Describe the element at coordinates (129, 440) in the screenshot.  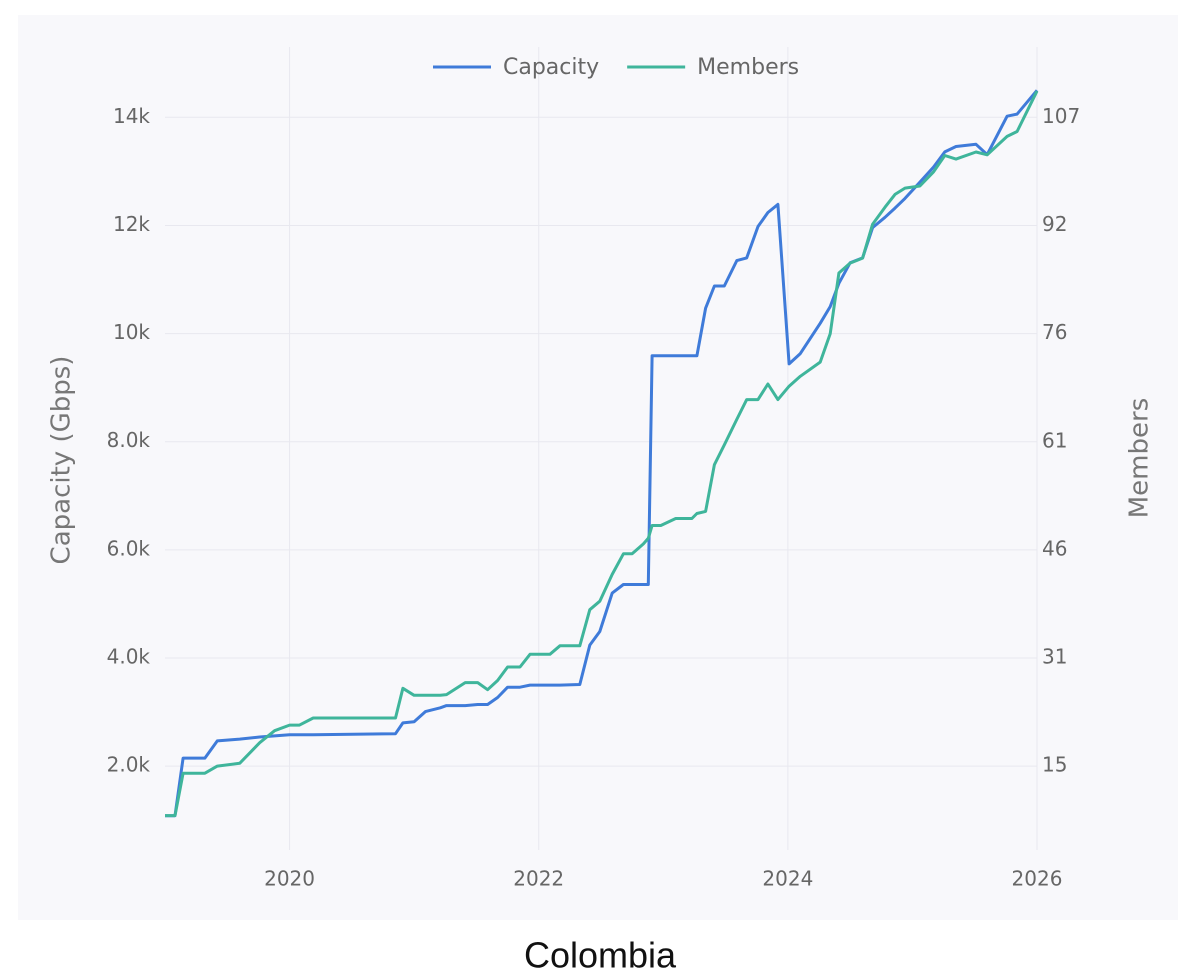
I see `y-tick-label: 8.0k` at that location.